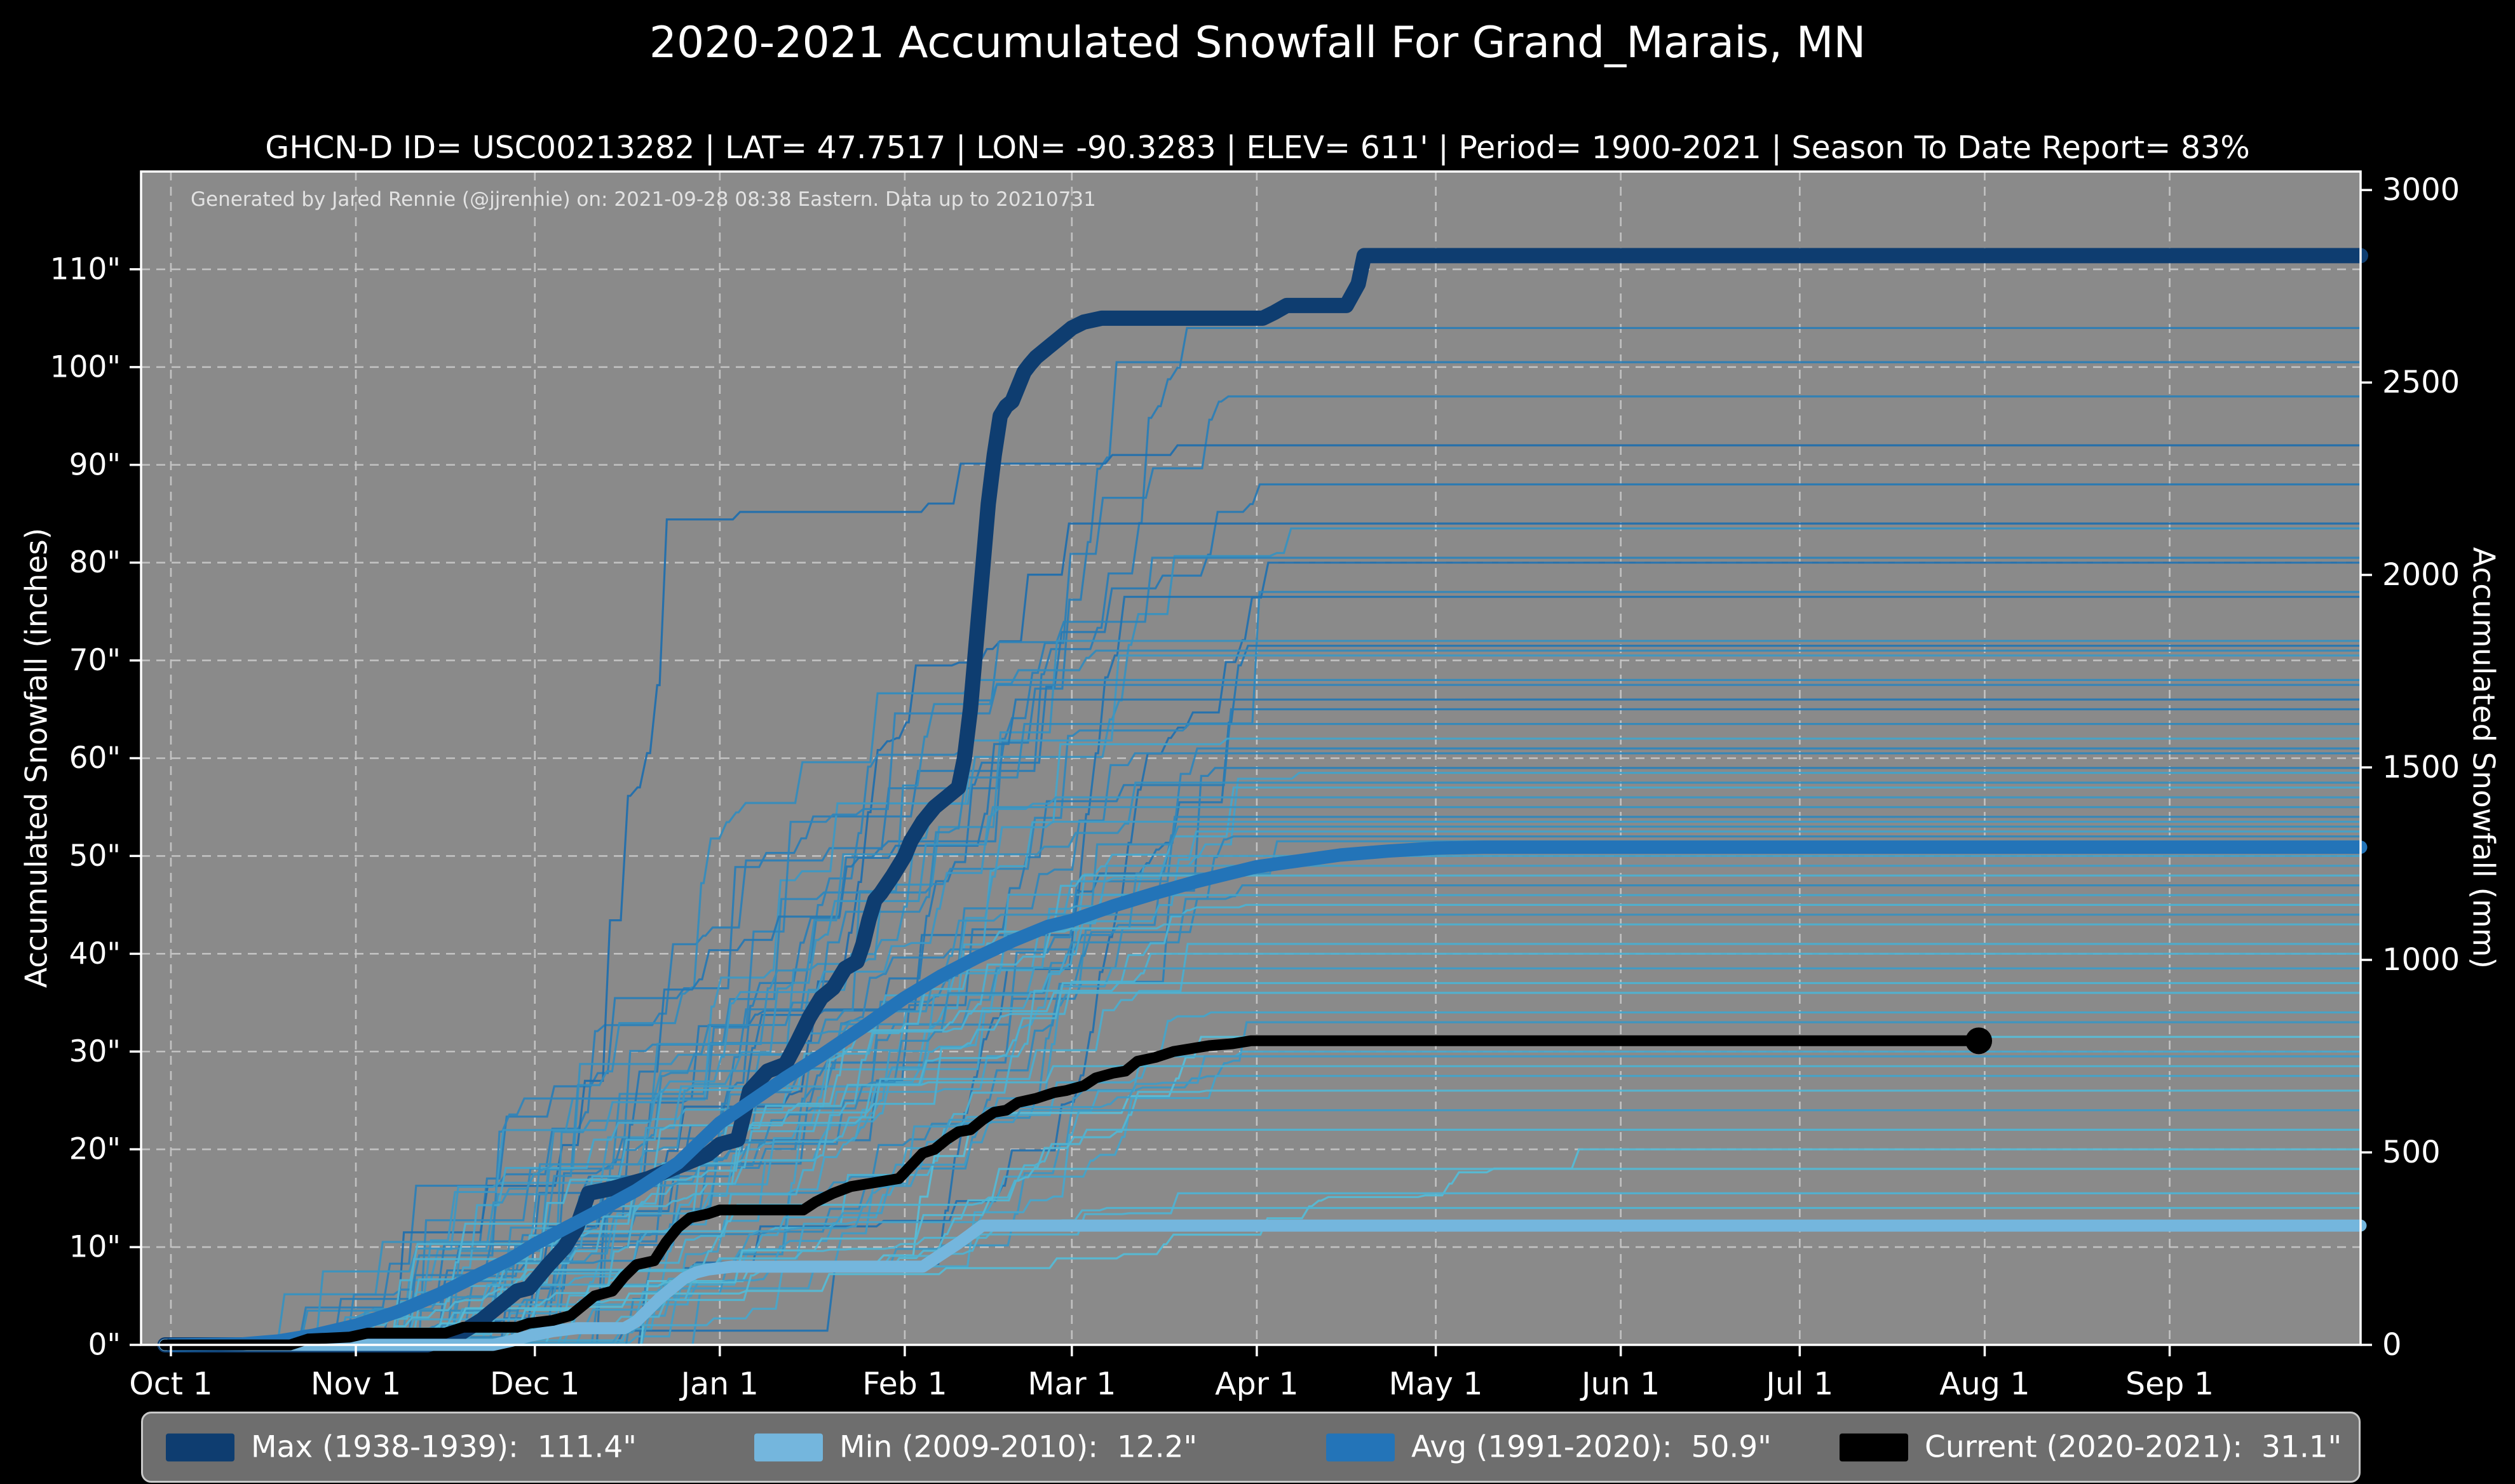  Describe the element at coordinates (200, 1447) in the screenshot. I see `legend-swatch-max` at that location.